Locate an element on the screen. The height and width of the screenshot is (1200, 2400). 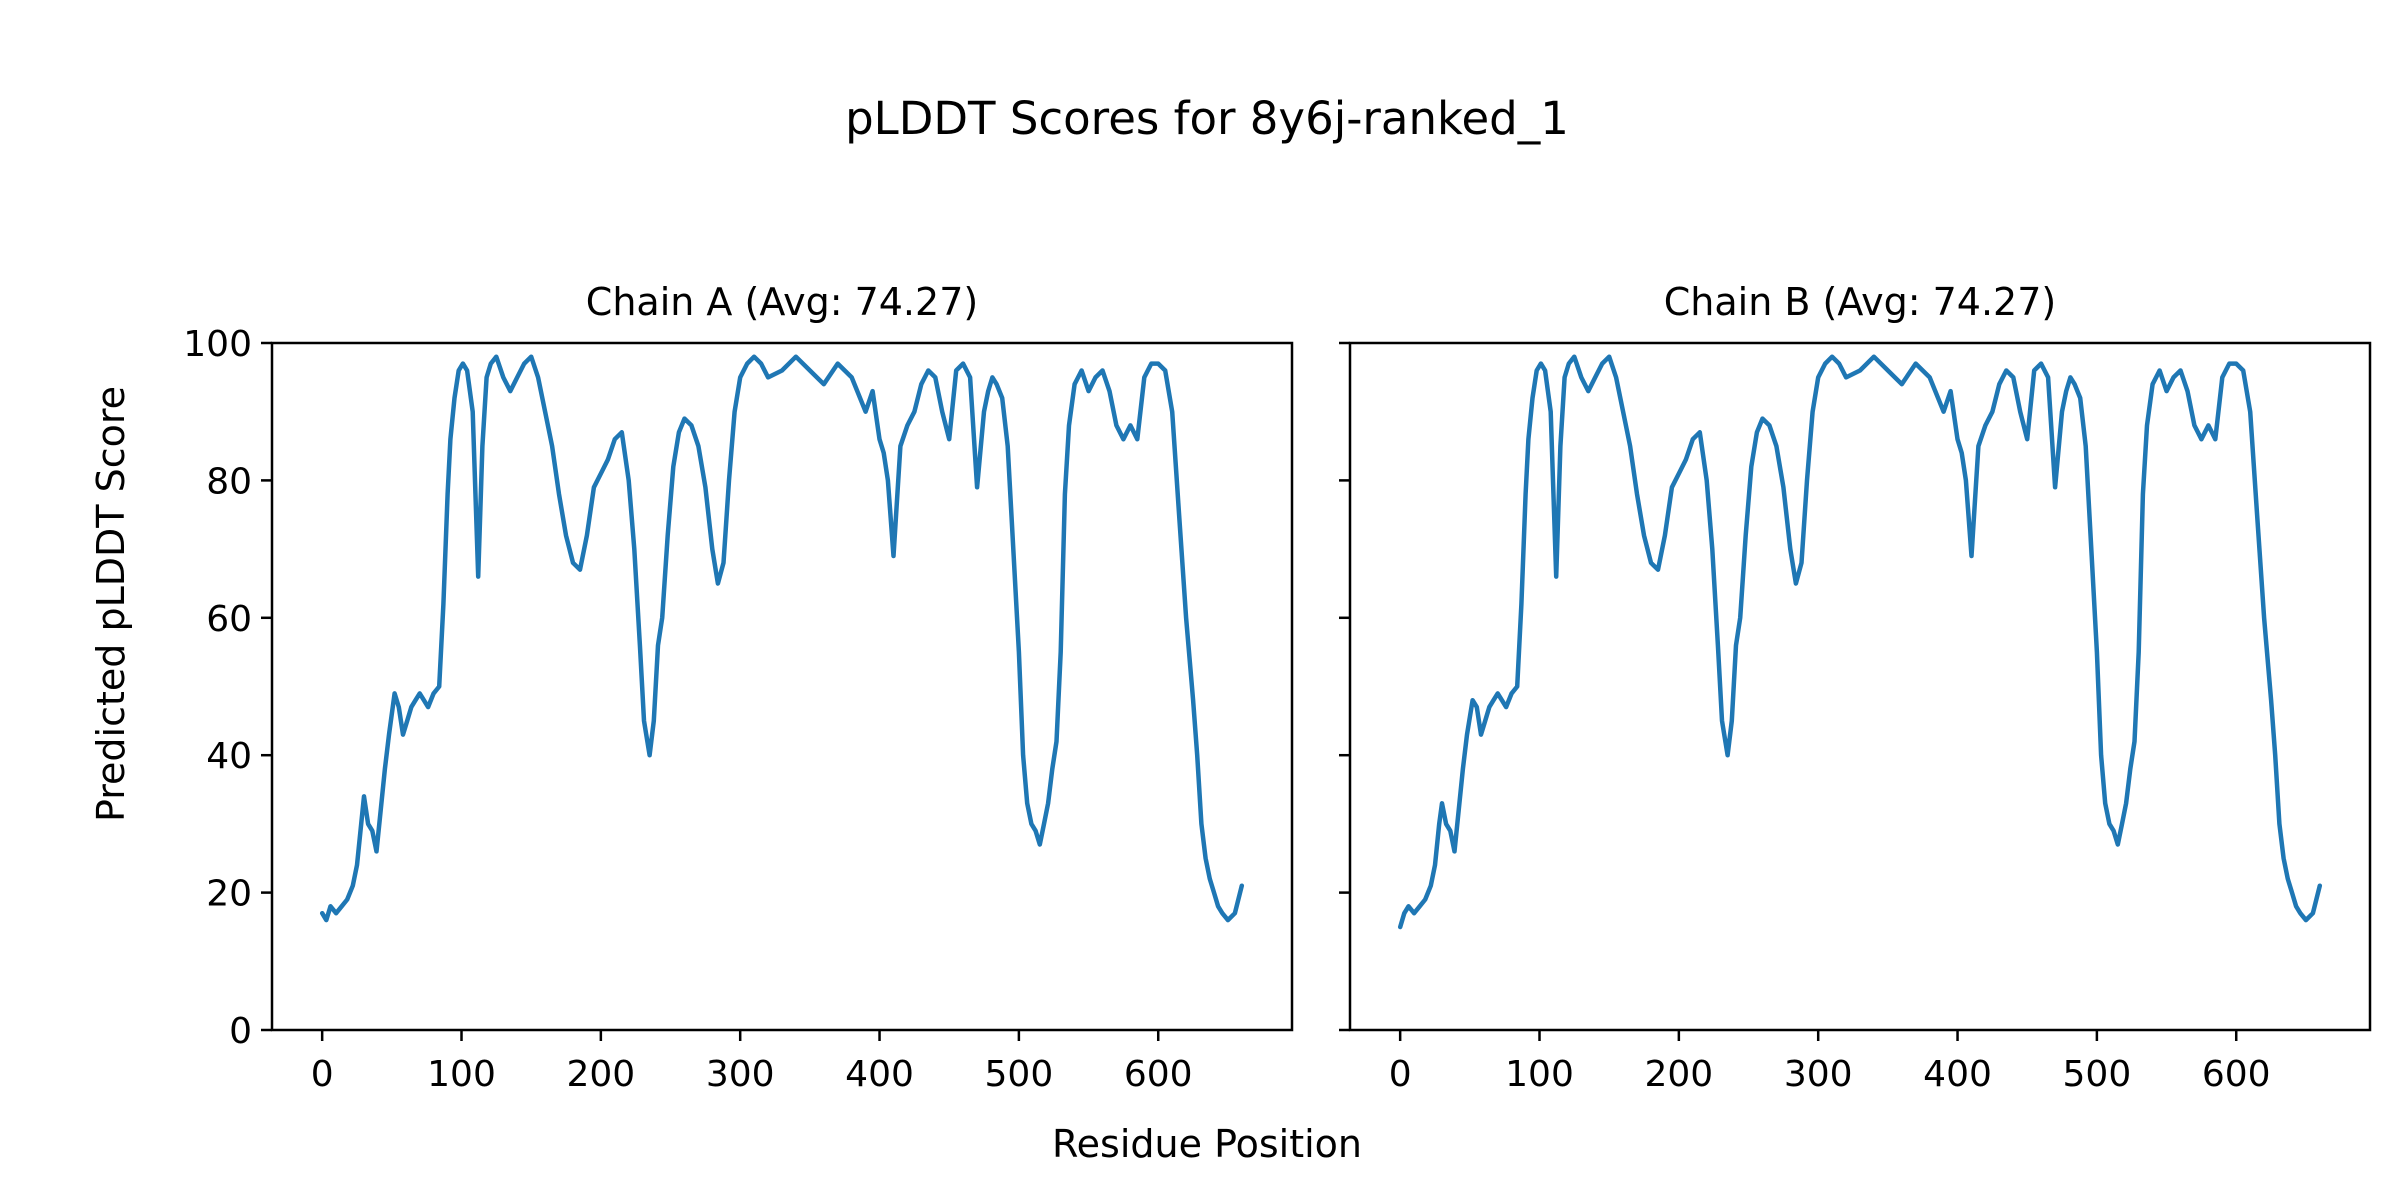
x-tick-label-a: 600 is located at coordinates (1158, 1074).